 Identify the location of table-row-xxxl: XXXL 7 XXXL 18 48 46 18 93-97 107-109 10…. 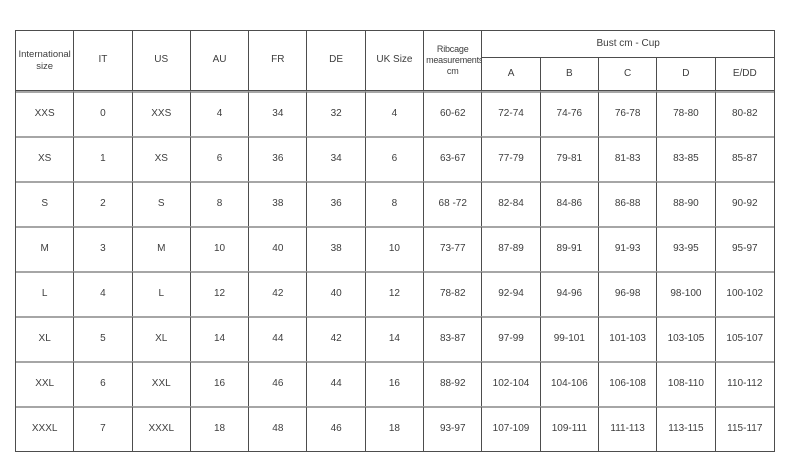
(395, 428).